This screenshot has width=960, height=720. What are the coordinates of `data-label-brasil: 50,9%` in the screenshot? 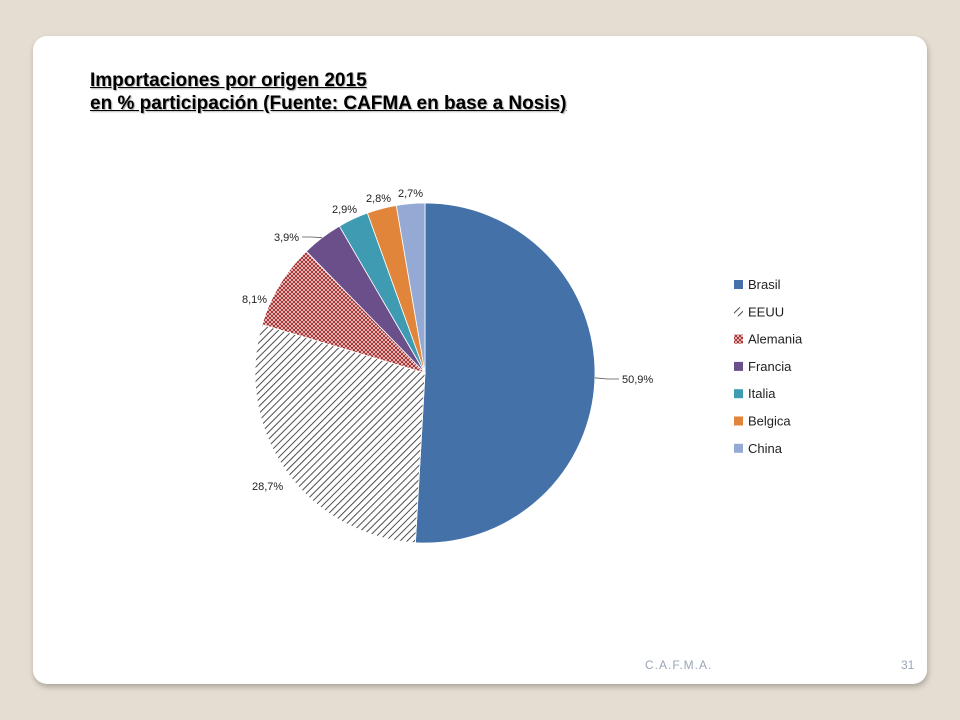 It's located at (637, 380).